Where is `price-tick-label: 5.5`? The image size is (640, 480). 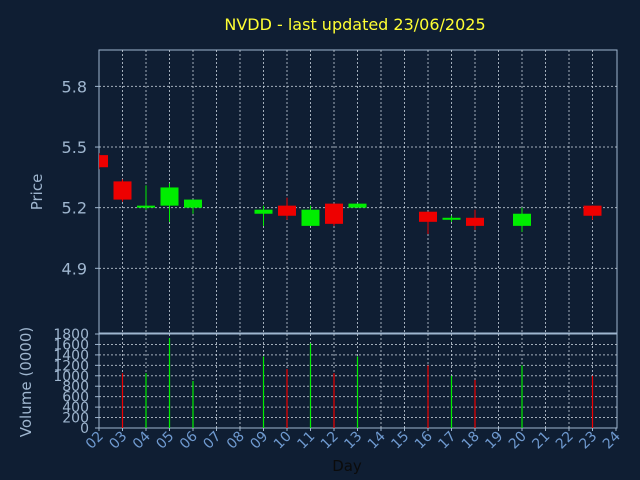 price-tick-label: 5.5 is located at coordinates (74, 147).